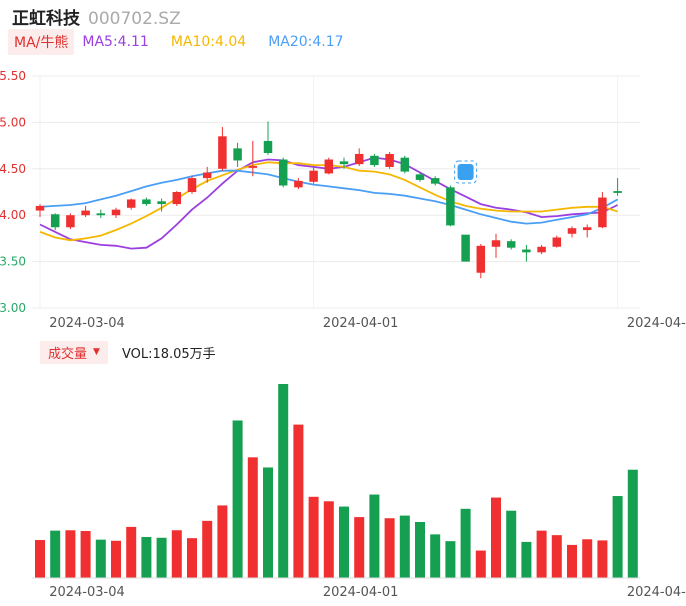 The height and width of the screenshot is (606, 686). I want to click on volume-indicator-label: 成交量, so click(68, 354).